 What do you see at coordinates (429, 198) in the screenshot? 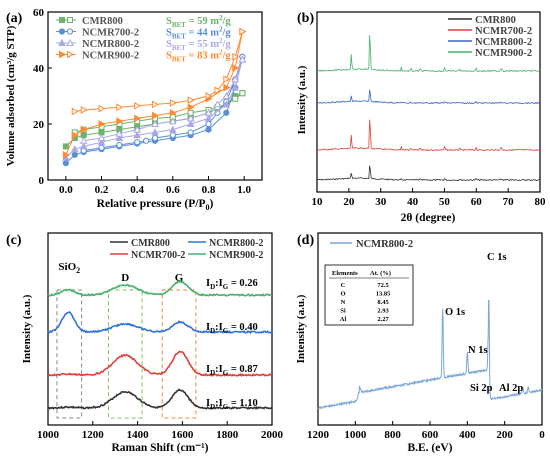
I see `panel-b-axis-ticks: 10 20 30 40 50 60 70 80` at bounding box center [429, 198].